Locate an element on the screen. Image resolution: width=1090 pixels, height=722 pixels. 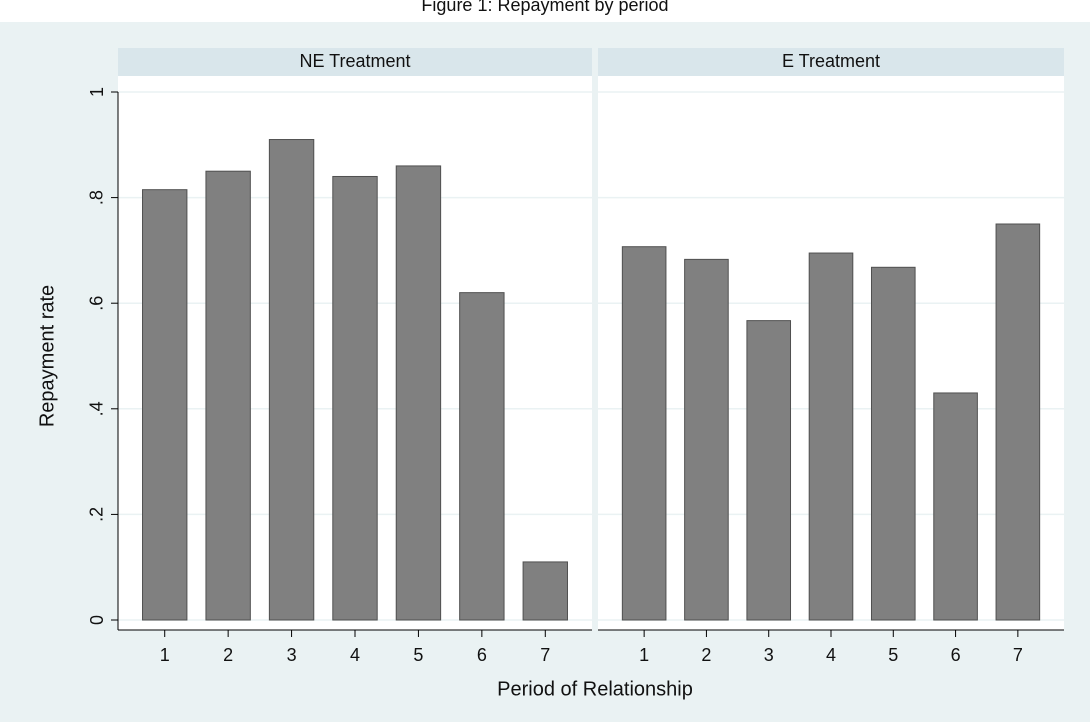
top-margin is located at coordinates (545, 11).